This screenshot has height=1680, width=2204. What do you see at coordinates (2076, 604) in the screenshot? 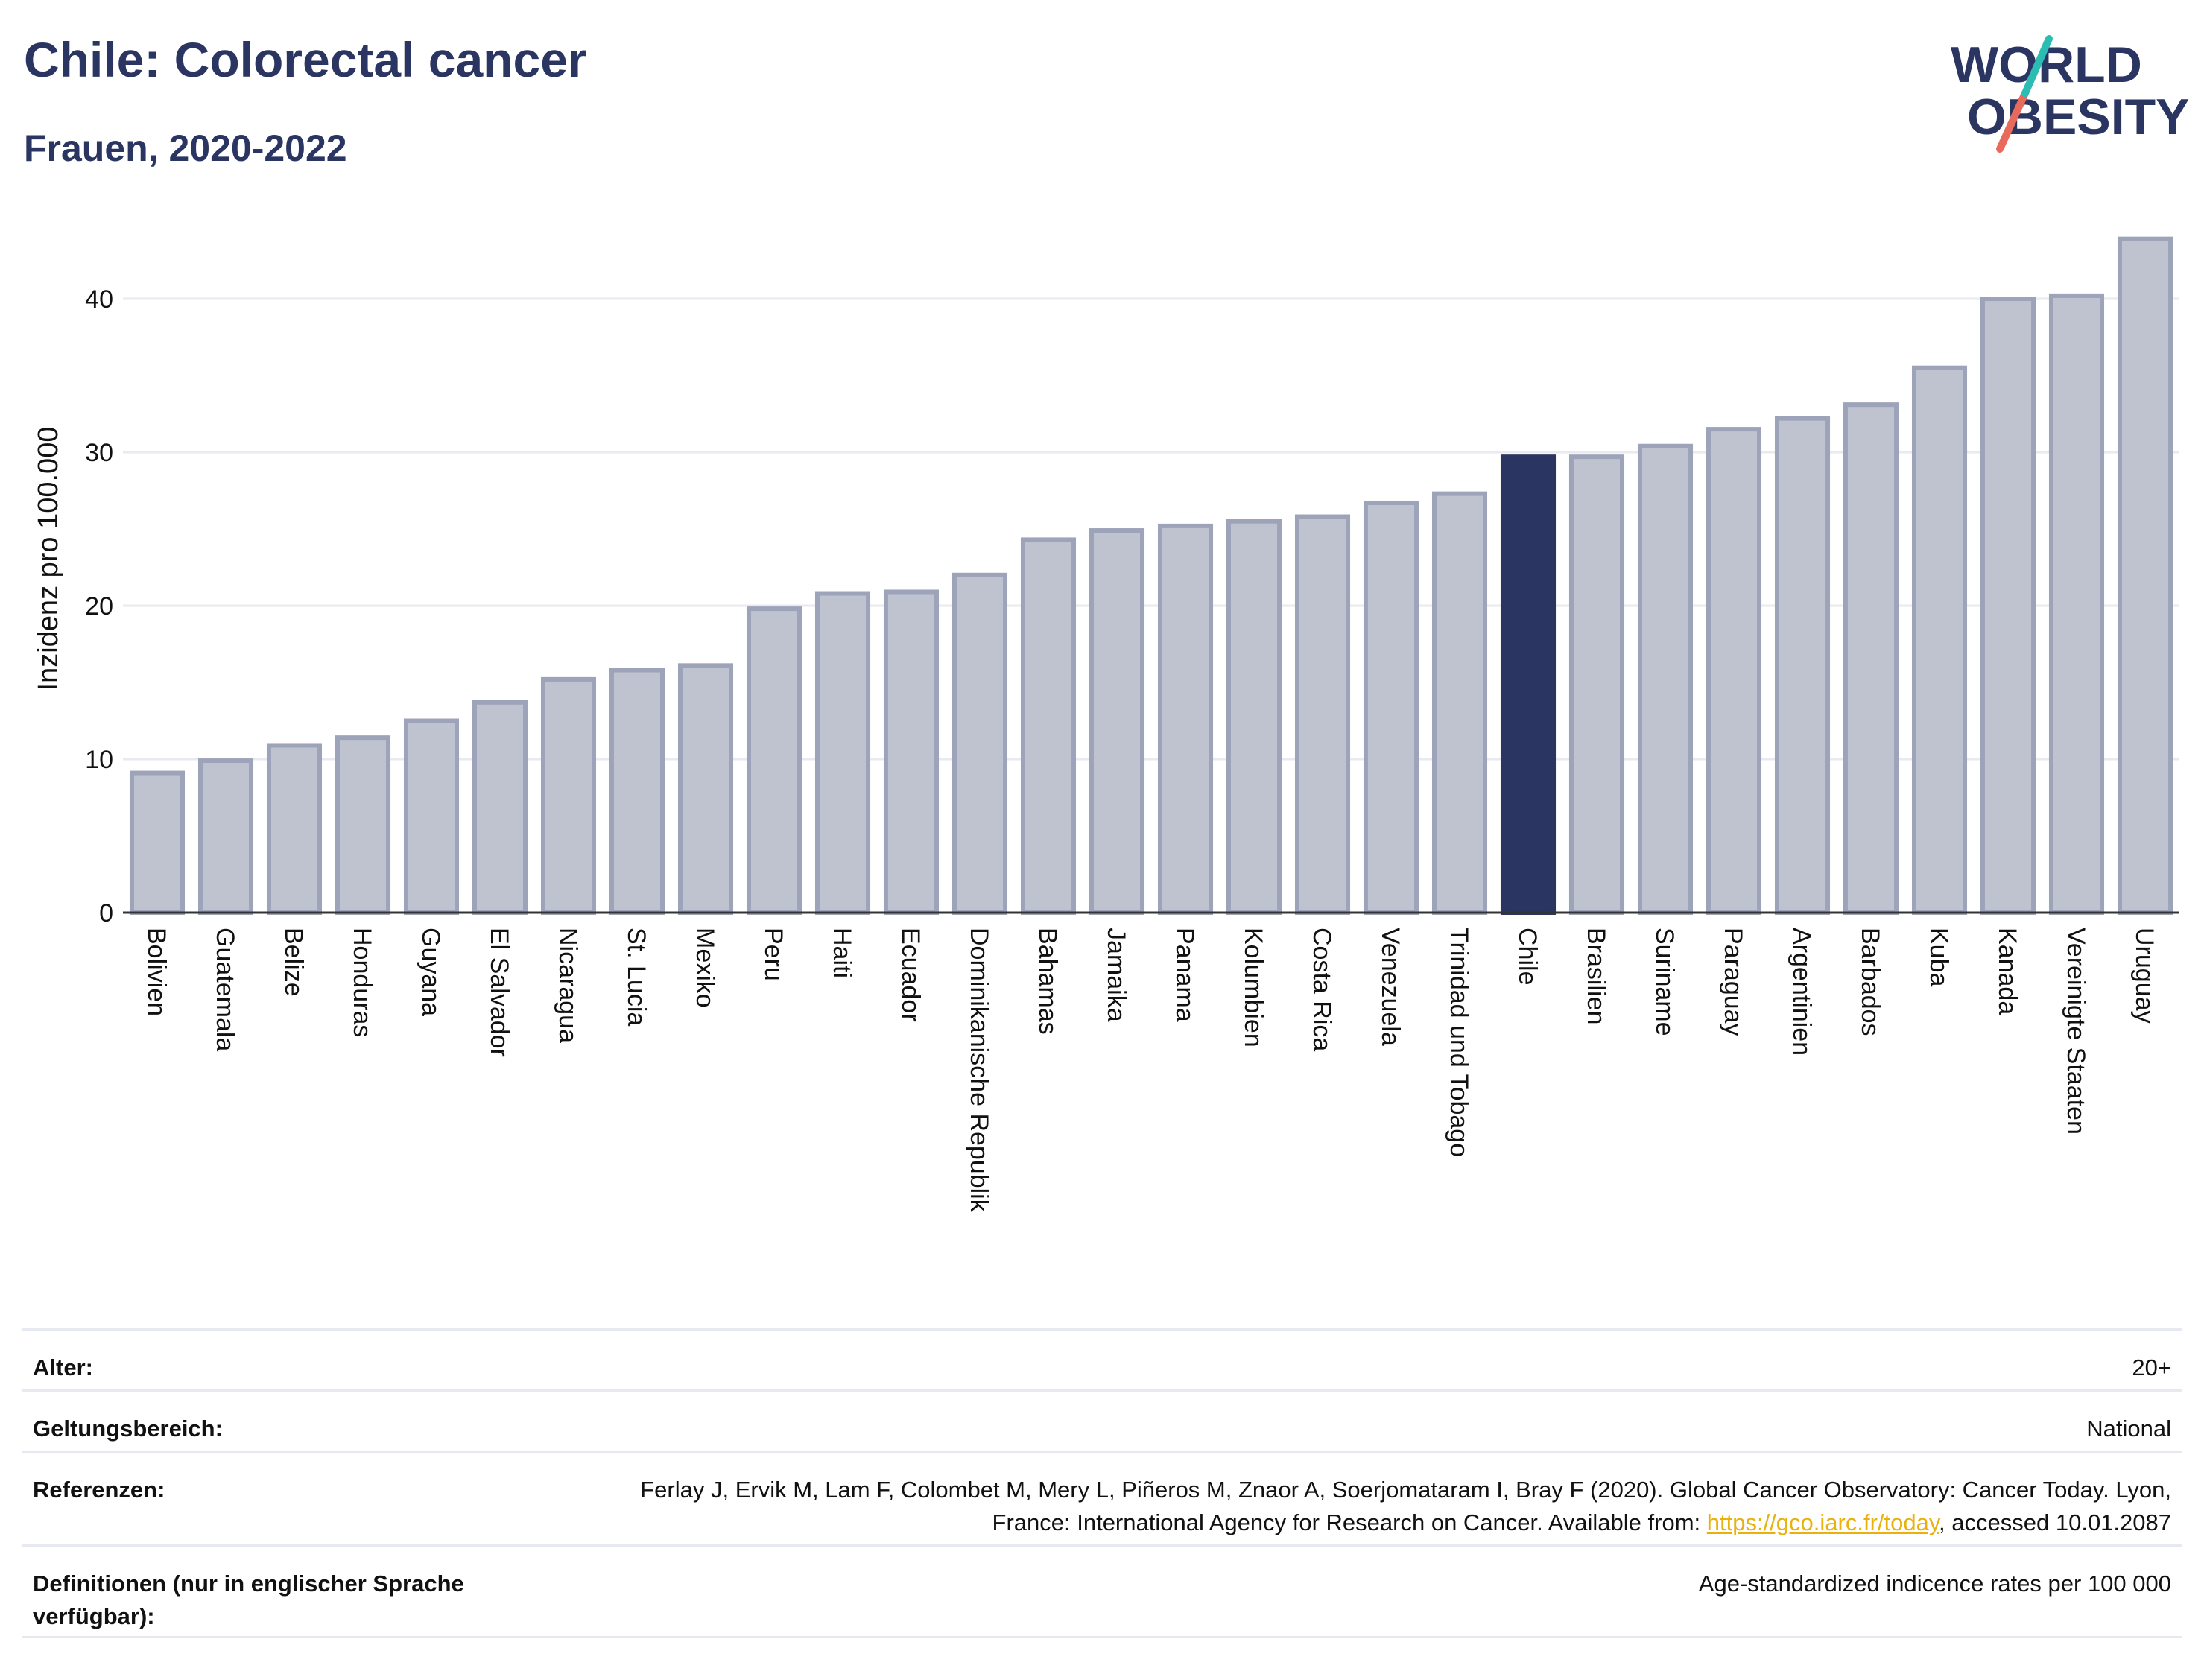
I see `bar-vereinigte-staaten` at bounding box center [2076, 604].